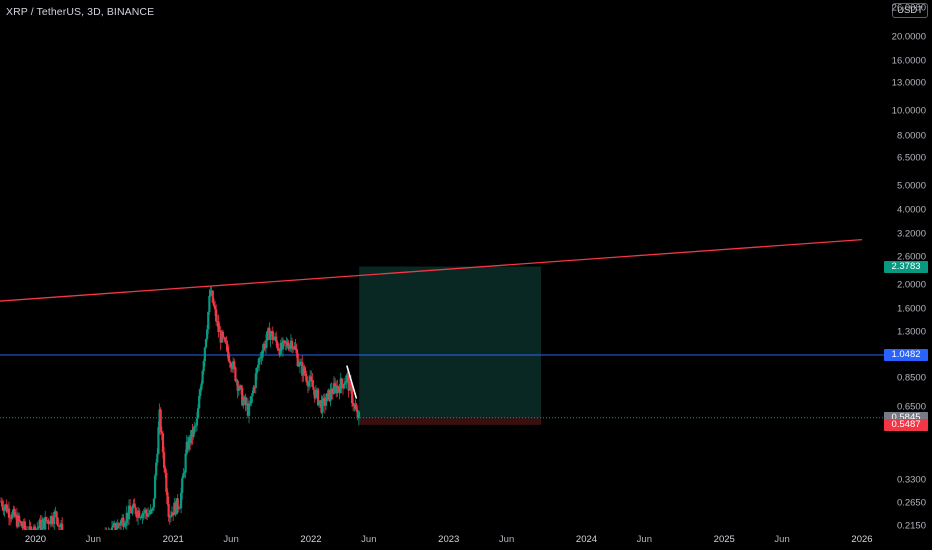  What do you see at coordinates (906, 266) in the screenshot?
I see `target-price-badge: 2.3783` at bounding box center [906, 266].